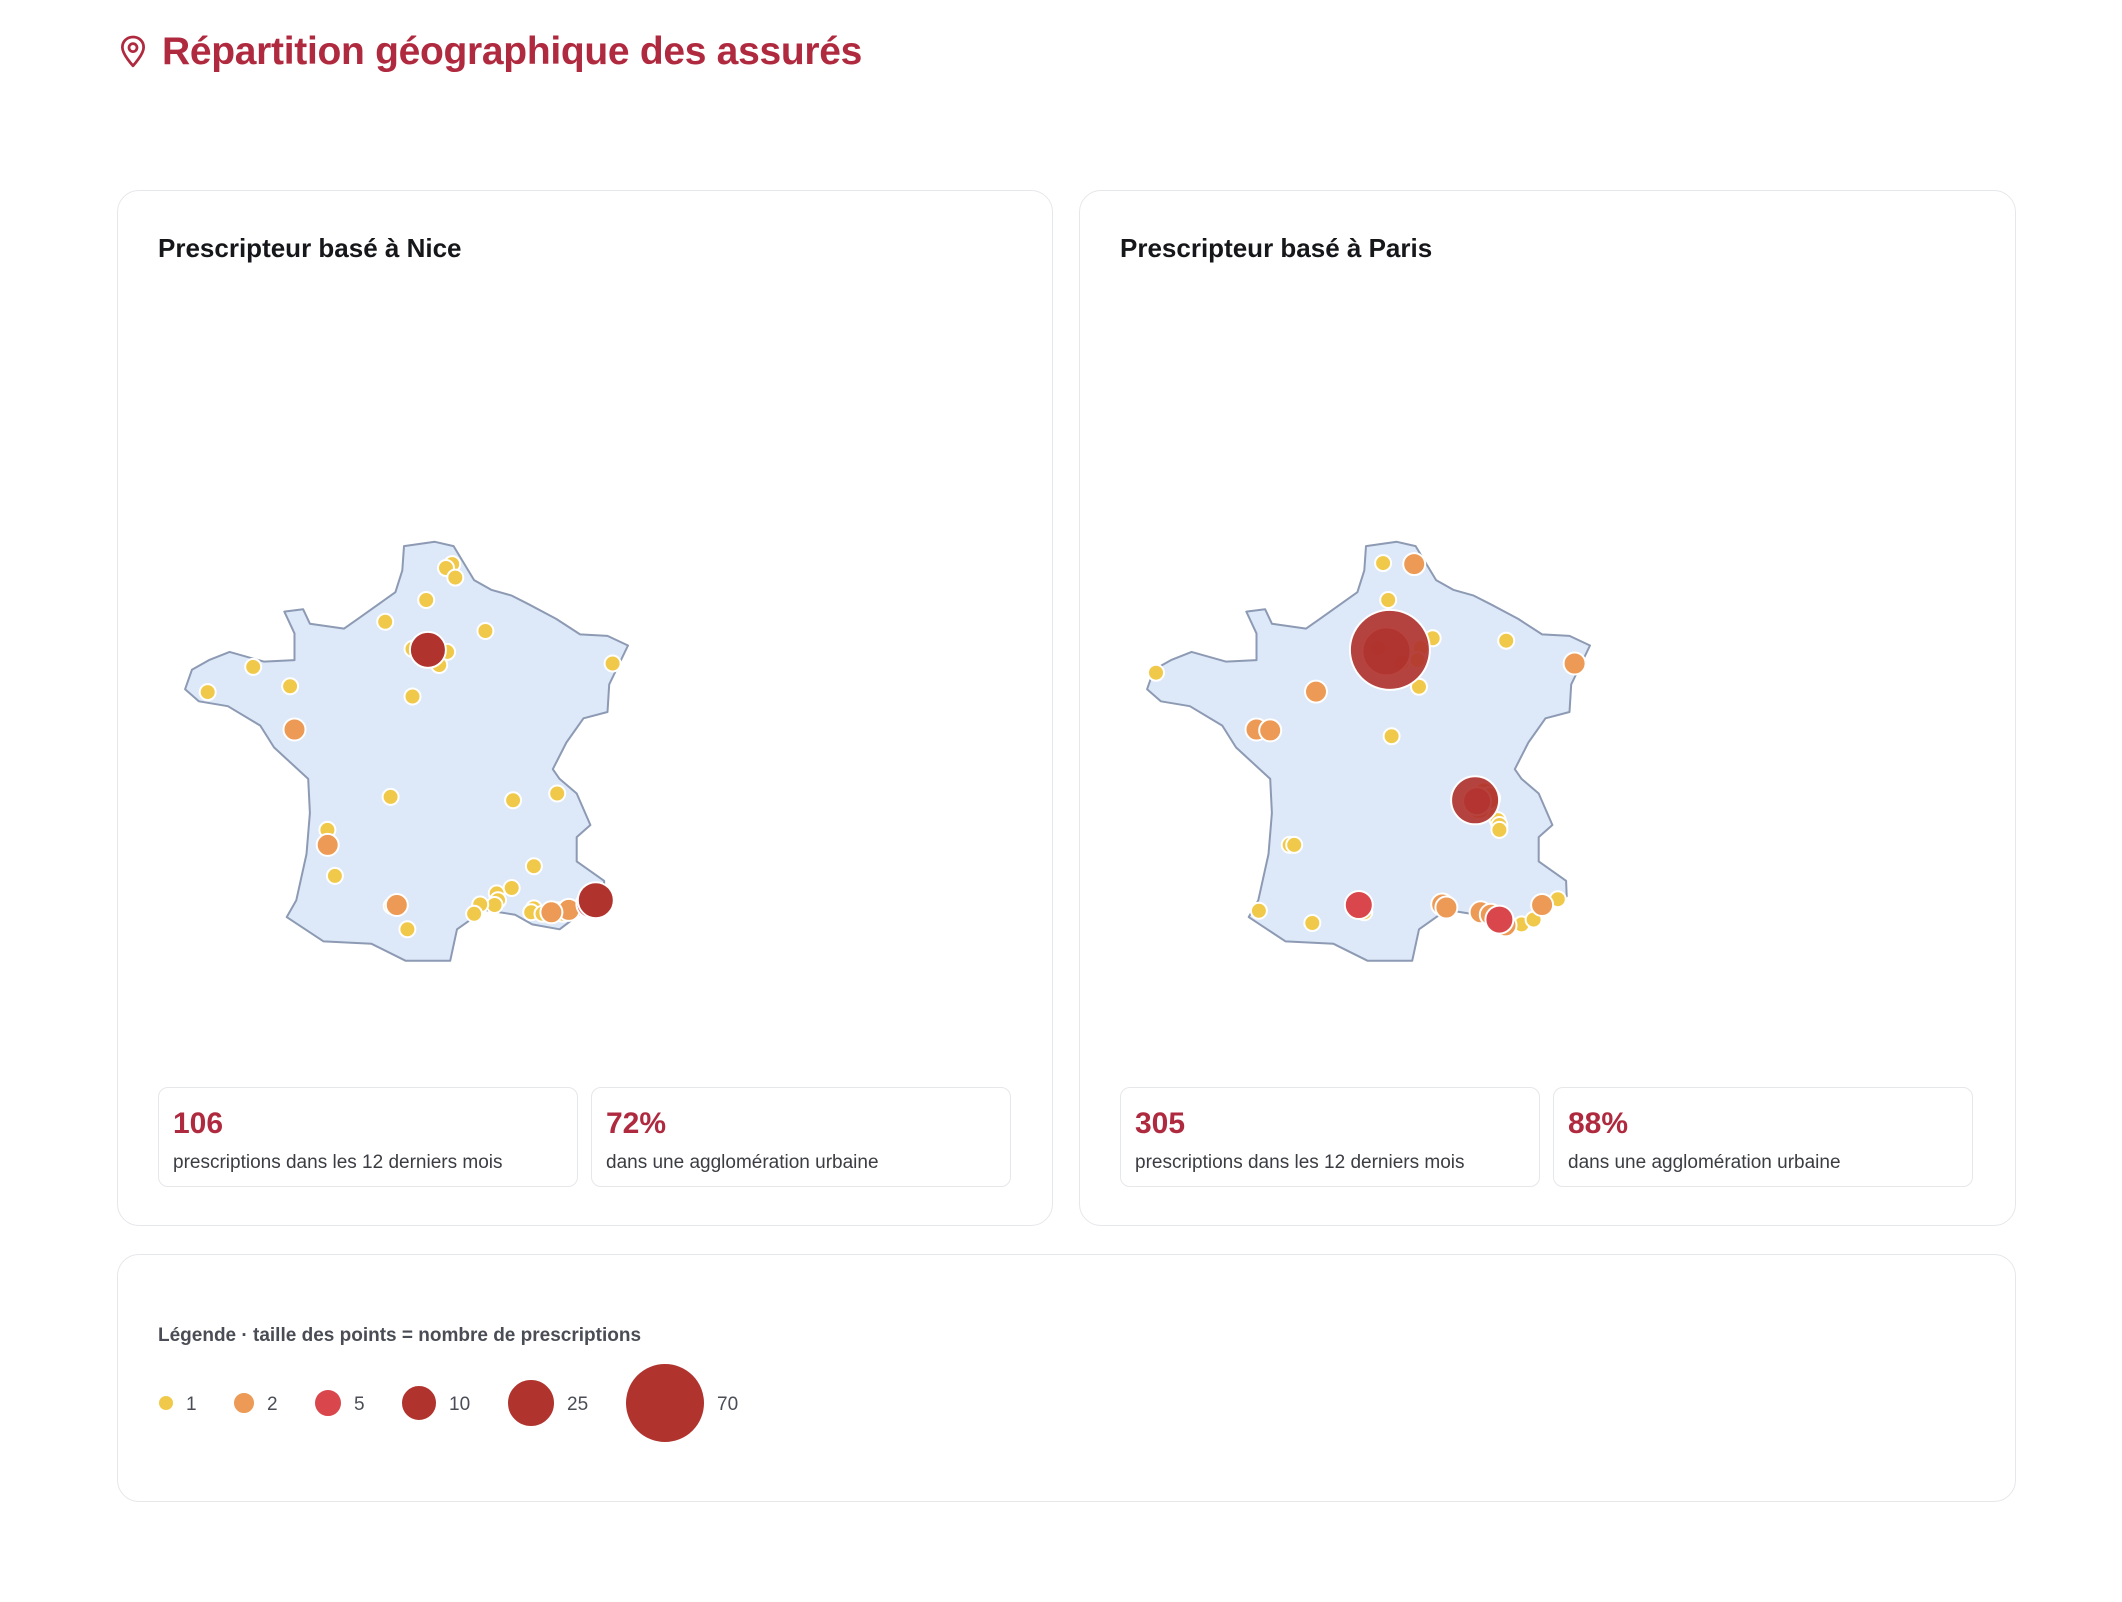  What do you see at coordinates (177, 1404) in the screenshot?
I see `legend-item: 1` at bounding box center [177, 1404].